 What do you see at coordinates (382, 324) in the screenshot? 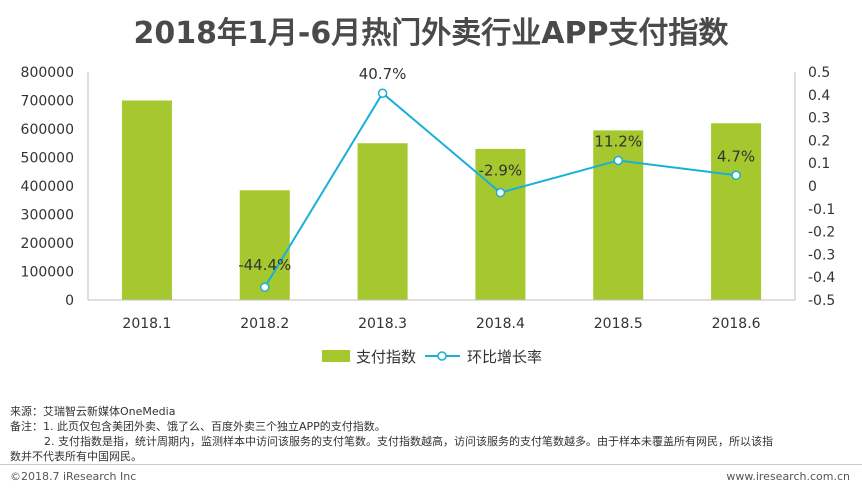
I see `x-tick-label: 2018.3` at bounding box center [382, 324].